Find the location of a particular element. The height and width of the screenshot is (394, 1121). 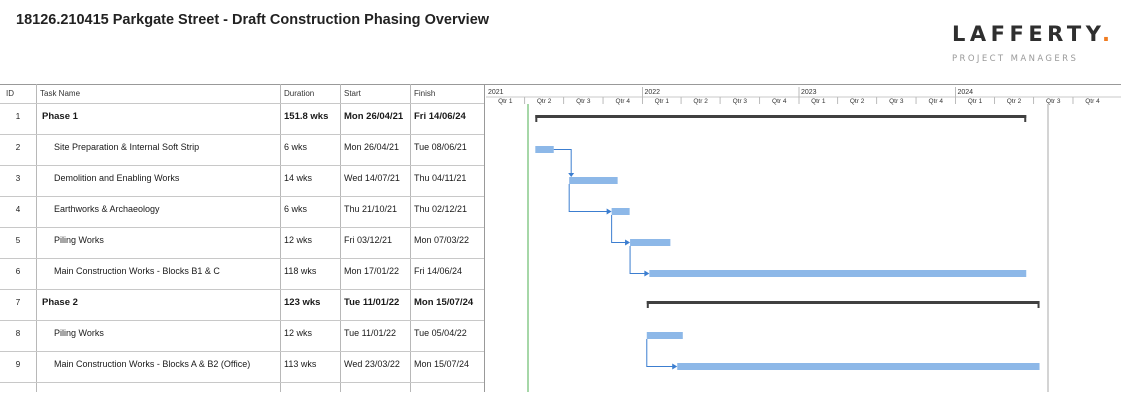

task-duration: 14 wks is located at coordinates (298, 178).